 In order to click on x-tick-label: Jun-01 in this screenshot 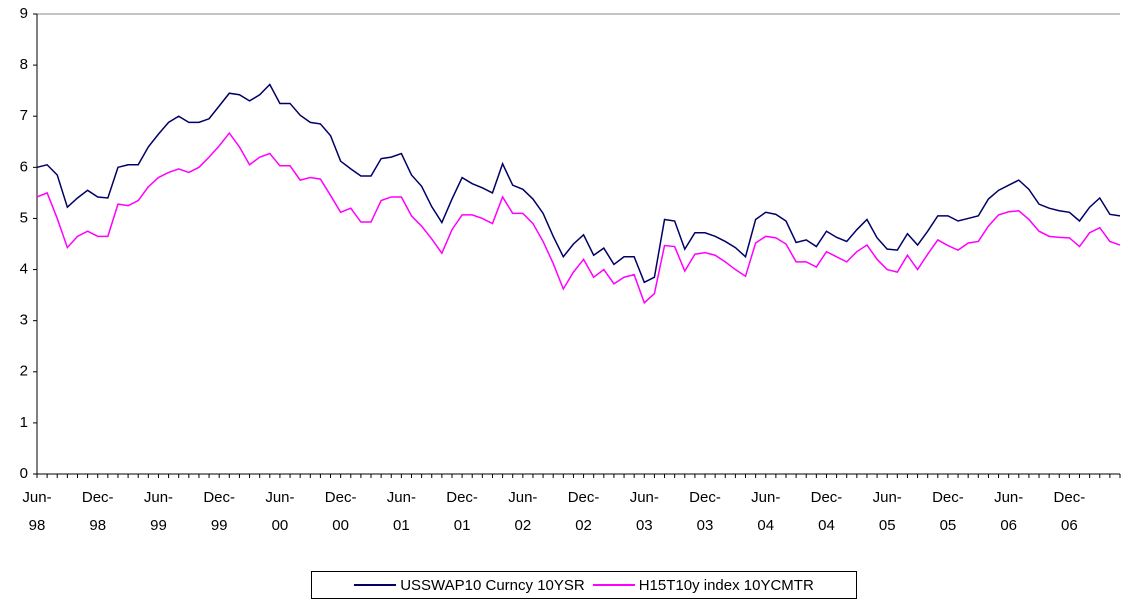, I will do `click(401, 511)`.